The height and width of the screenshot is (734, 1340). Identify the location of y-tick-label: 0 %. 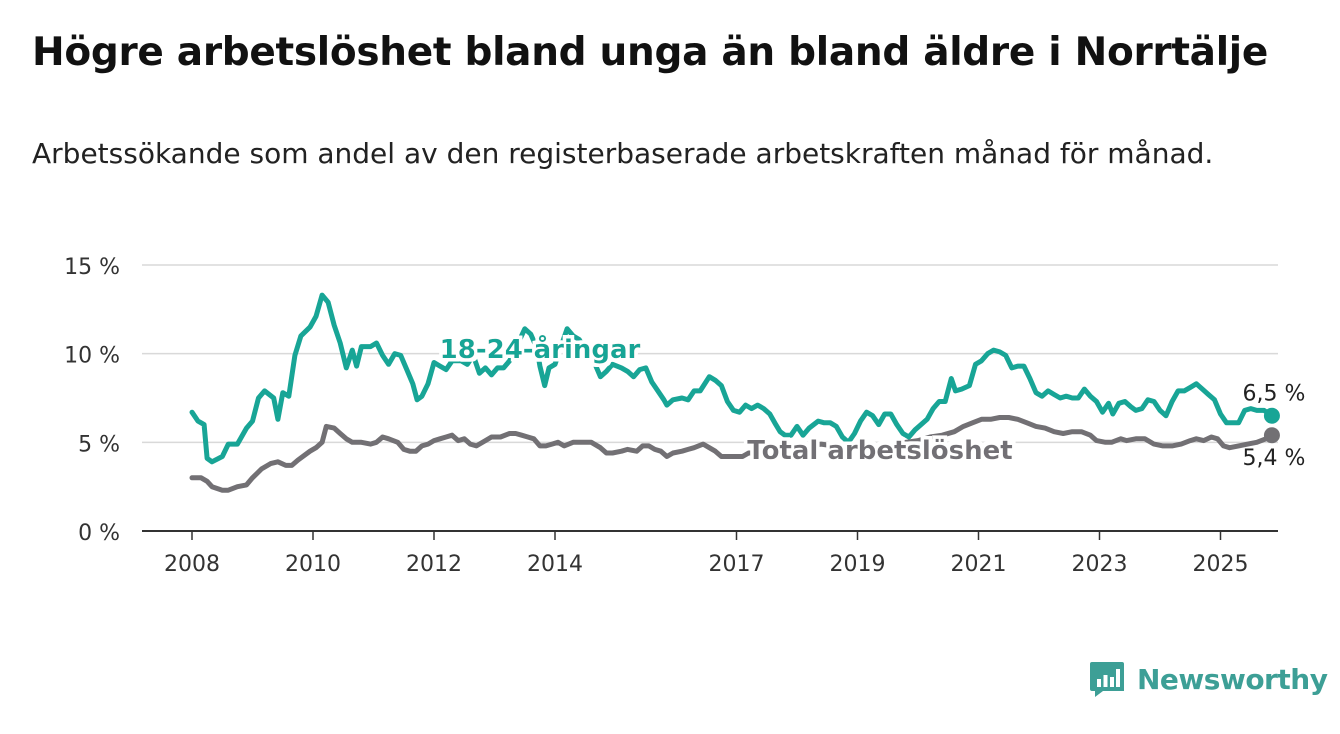
(99, 533).